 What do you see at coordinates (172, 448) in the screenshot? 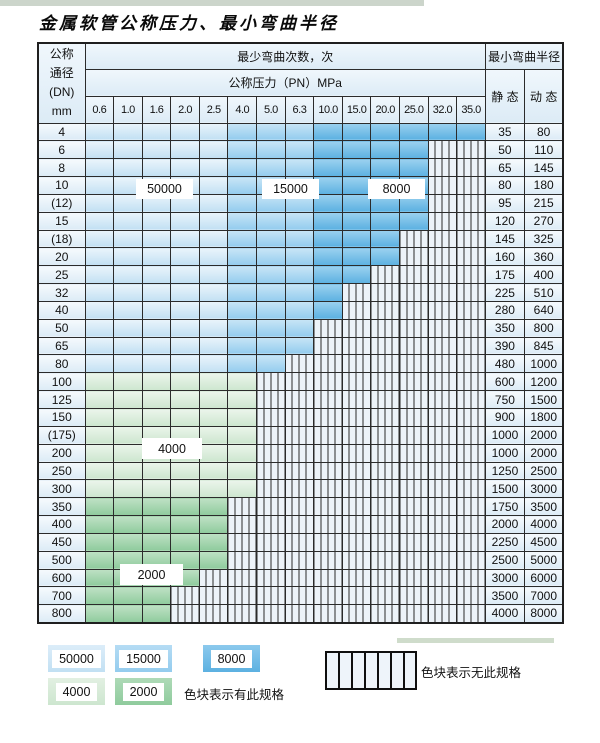
I see `region-label-4000: 4000` at bounding box center [172, 448].